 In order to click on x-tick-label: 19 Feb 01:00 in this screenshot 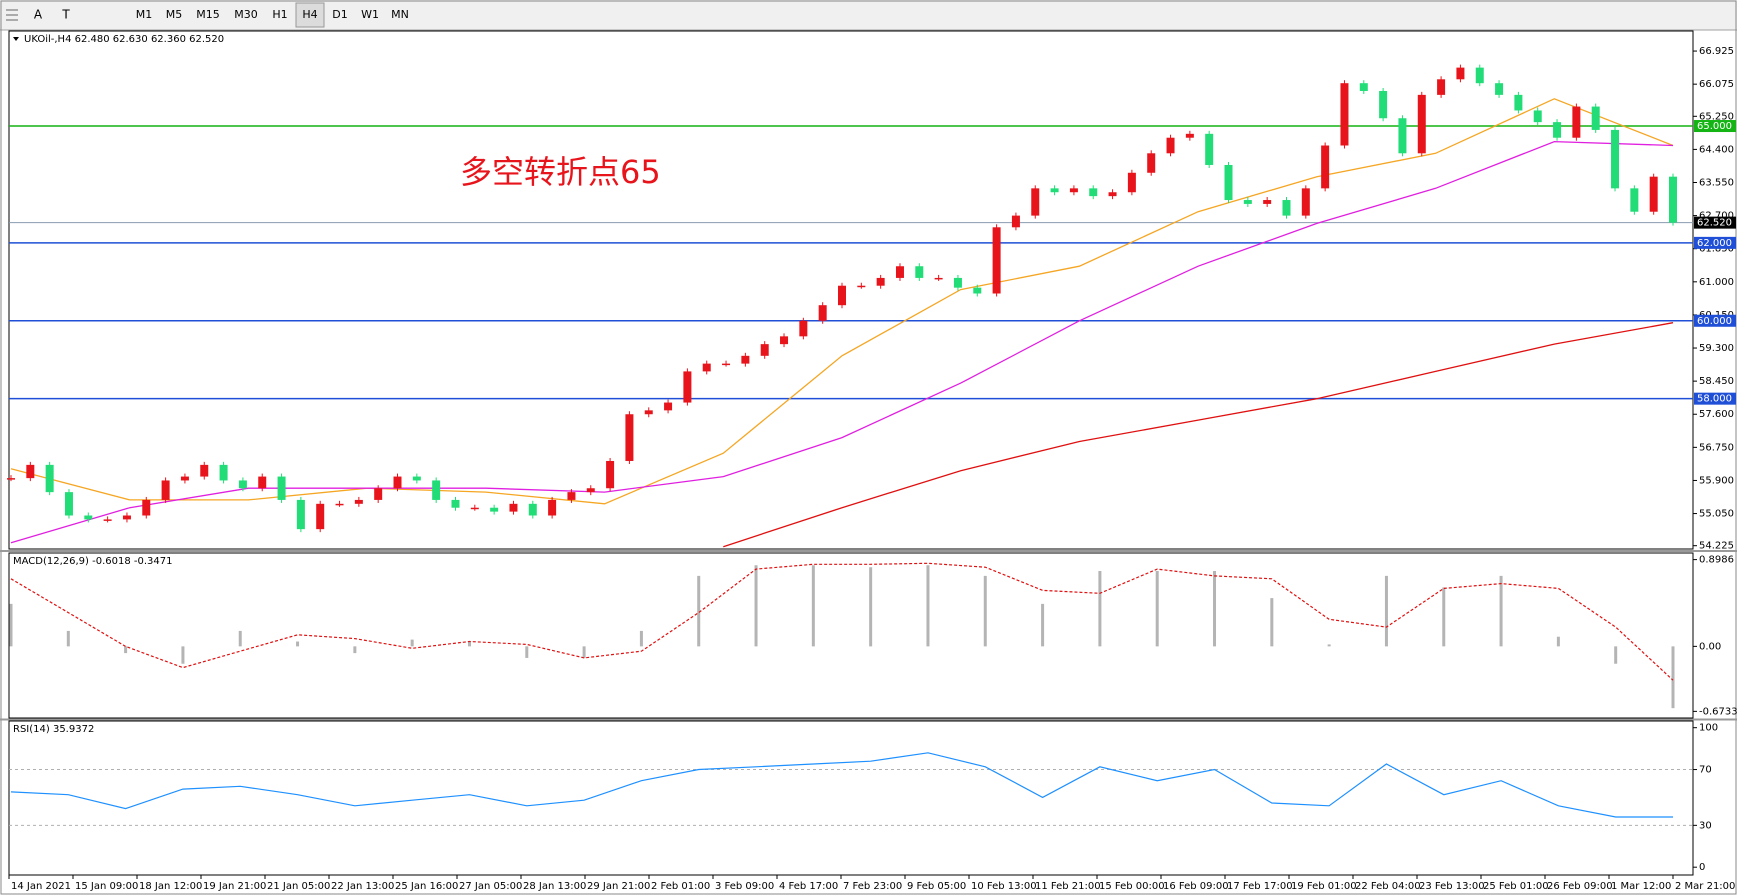, I will do `click(1324, 886)`.